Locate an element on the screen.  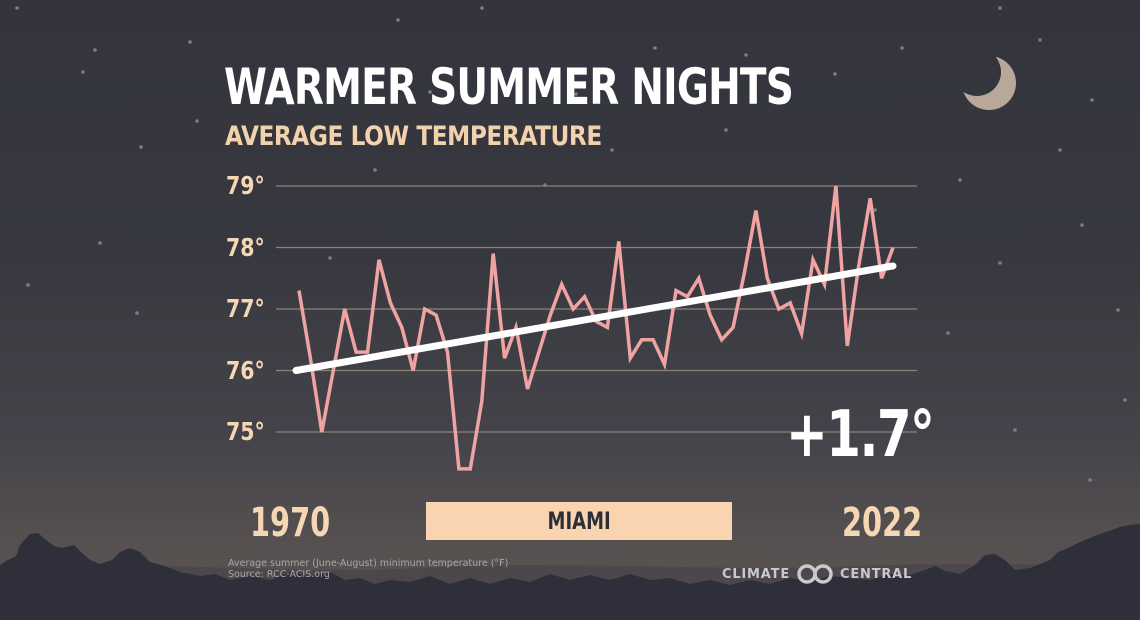
y-tick-76: 76° is located at coordinates (245, 370).